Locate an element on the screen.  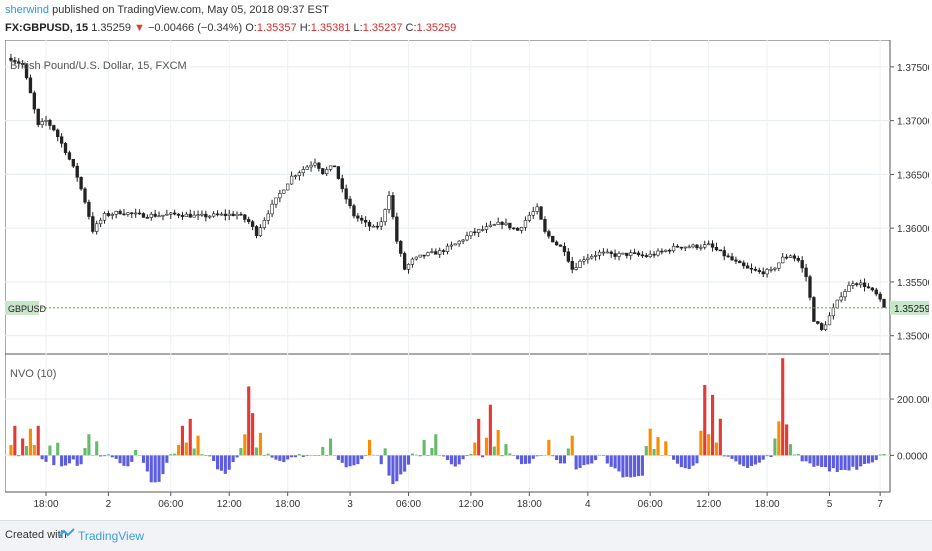
author-link: sherwind is located at coordinates (27, 10).